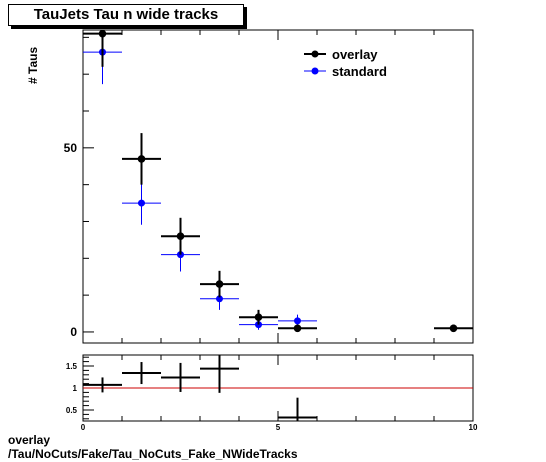 This screenshot has height=462, width=546. I want to click on legend-marker-standard, so click(315, 71).